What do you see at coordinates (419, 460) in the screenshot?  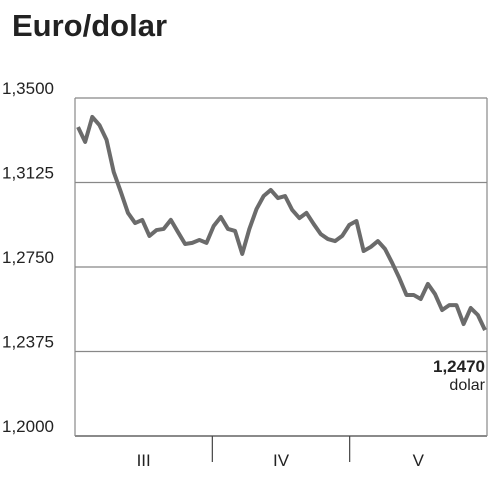 I see `period-label: V` at bounding box center [419, 460].